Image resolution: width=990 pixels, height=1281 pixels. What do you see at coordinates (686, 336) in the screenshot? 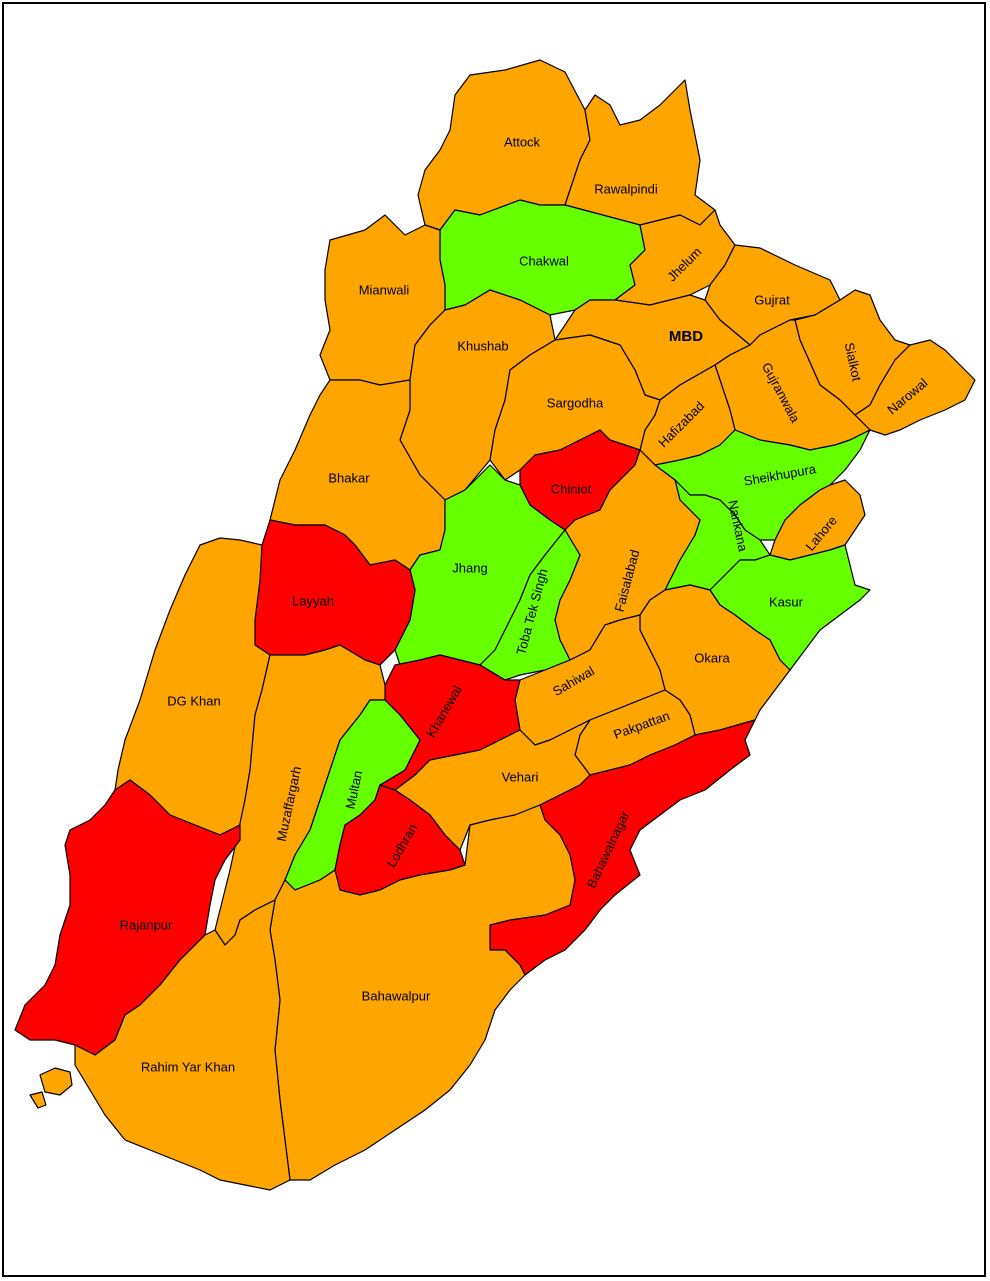
I see `label-mbd: MBD` at bounding box center [686, 336].